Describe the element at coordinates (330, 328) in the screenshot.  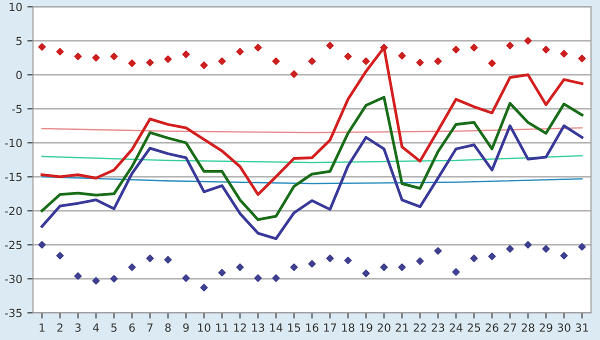
I see `x-tick-label: 17` at that location.